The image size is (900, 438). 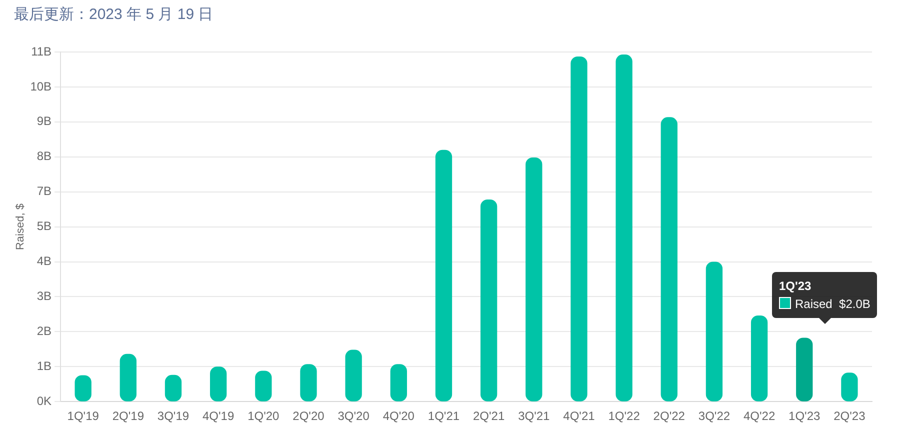 What do you see at coordinates (759, 416) in the screenshot?
I see `x-tick-label: 4Q'22` at bounding box center [759, 416].